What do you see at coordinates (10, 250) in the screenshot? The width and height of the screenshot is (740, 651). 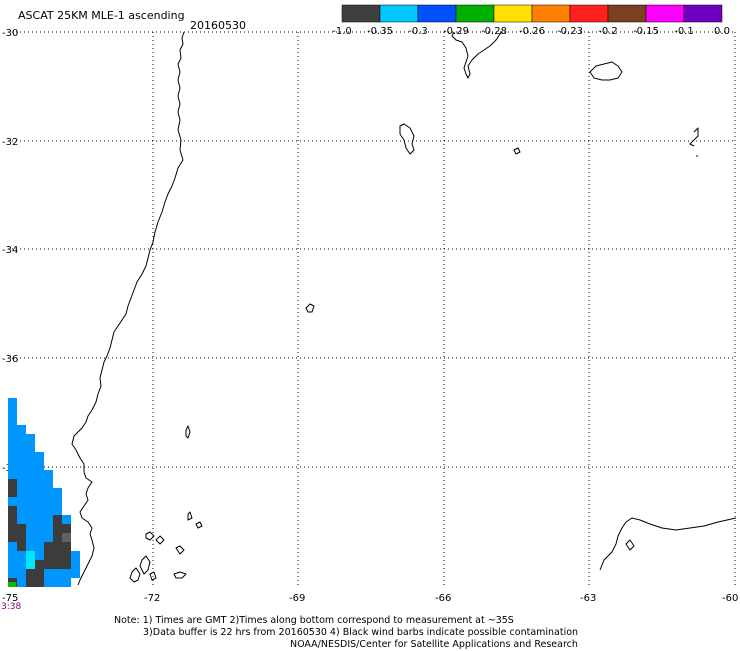 I see `lat-label: -34` at bounding box center [10, 250].